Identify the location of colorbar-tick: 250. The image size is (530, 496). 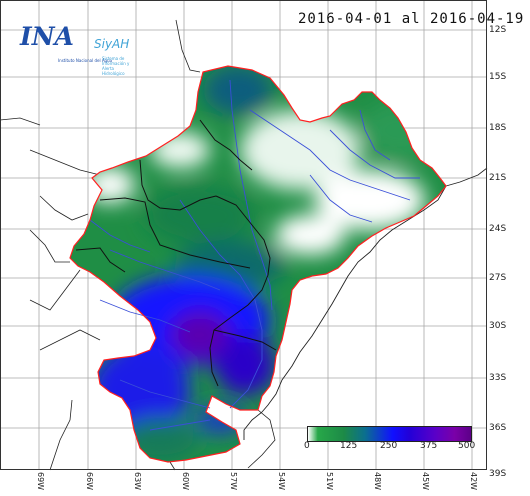
(389, 446).